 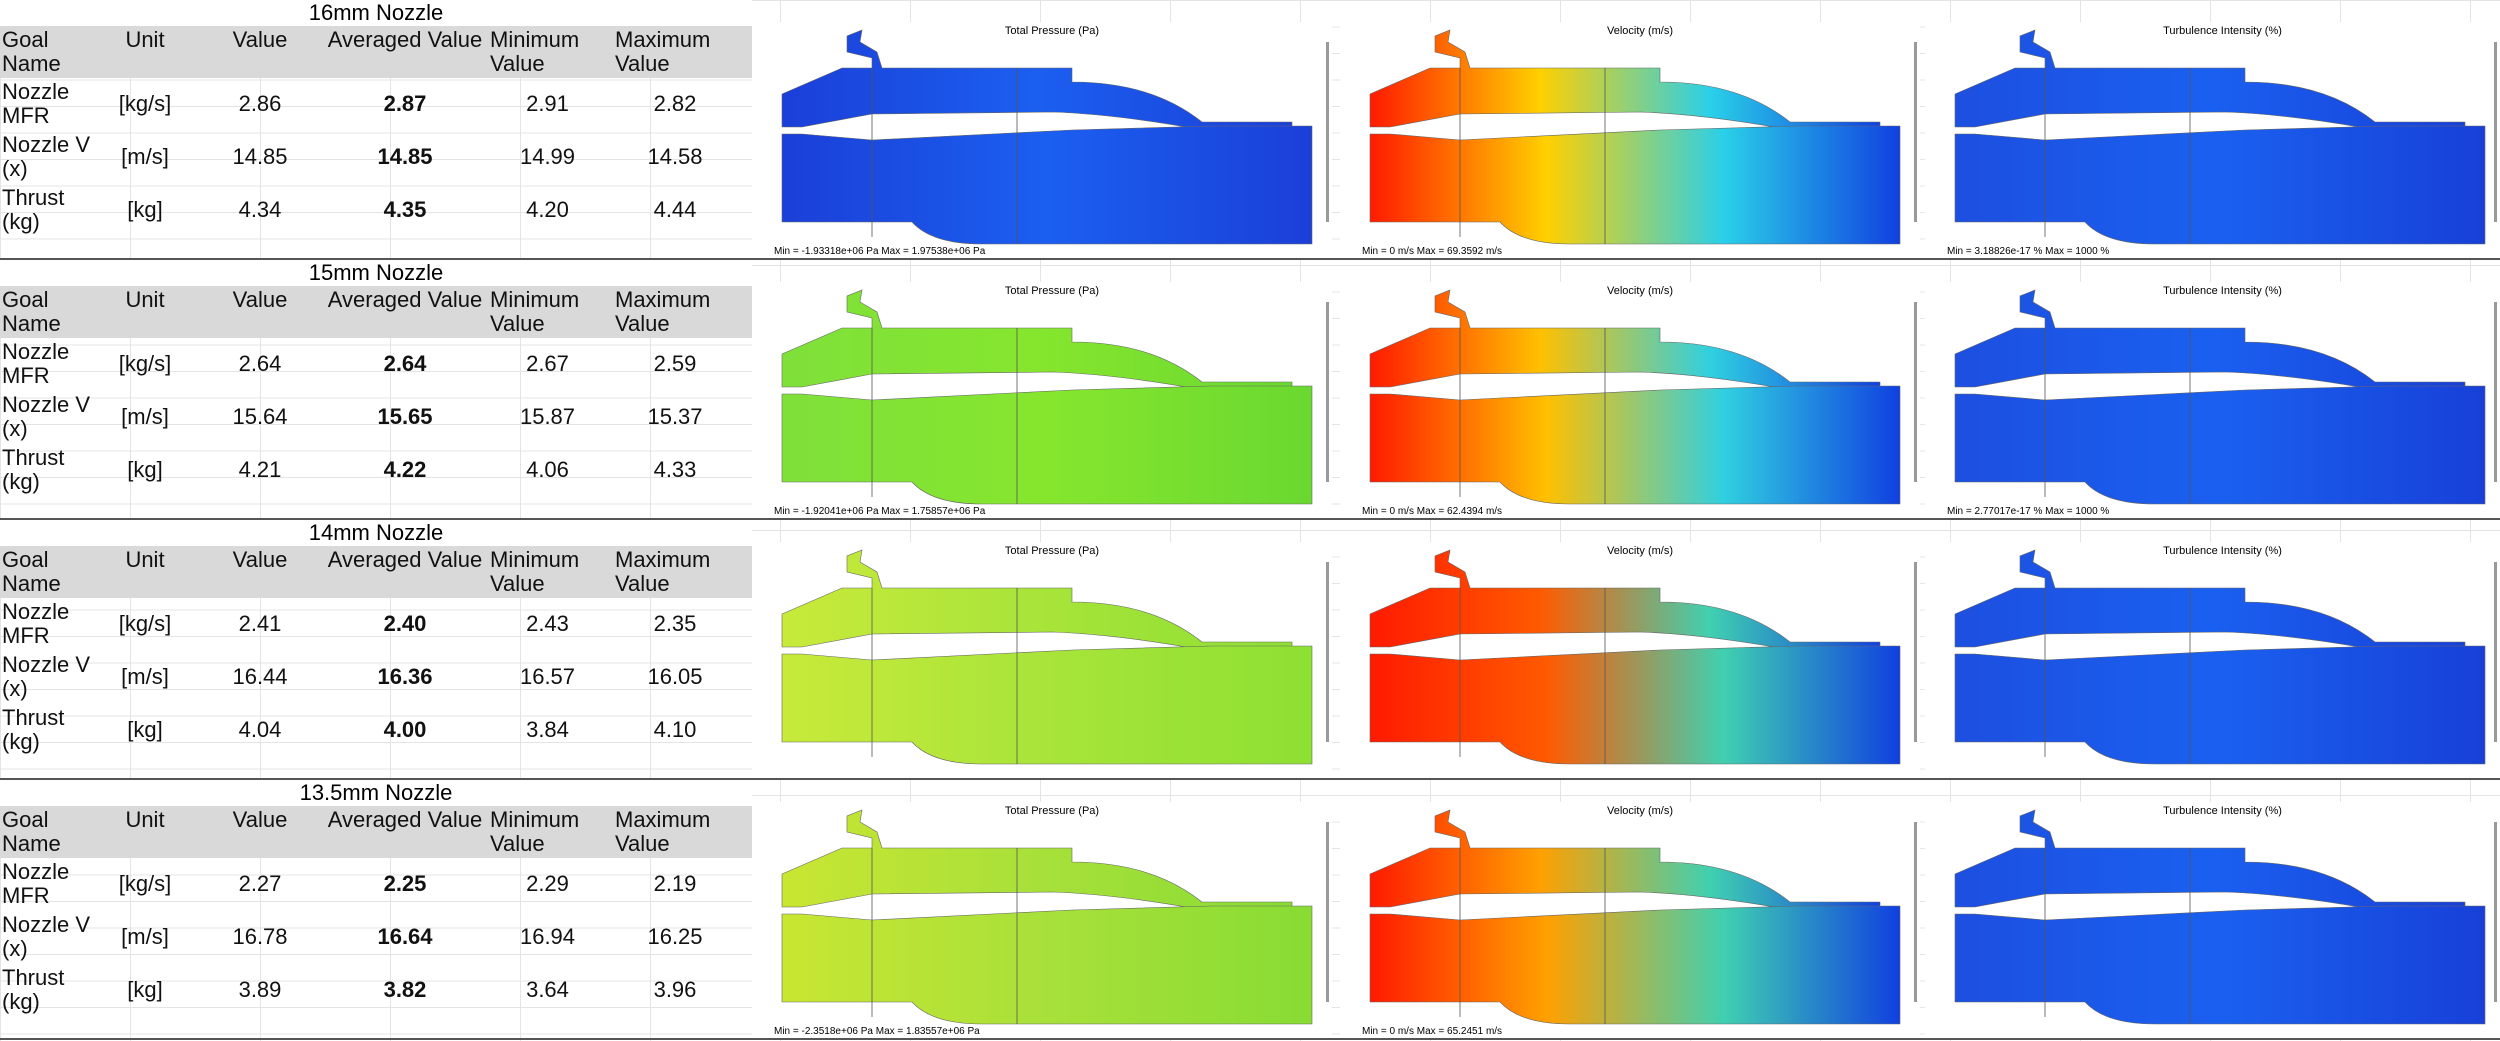 What do you see at coordinates (1432, 1031) in the screenshot?
I see `panel-footer: Min = 0 m/s Max = 65.2451 m/s` at bounding box center [1432, 1031].